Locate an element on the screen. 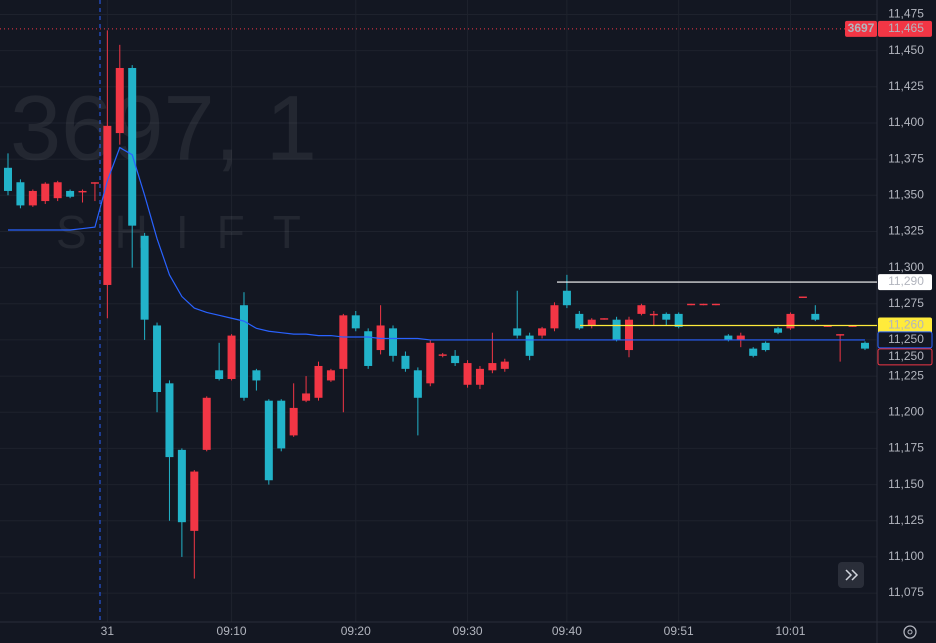 This screenshot has height=643, width=936. y-tick-label: 11,475 is located at coordinates (906, 14).